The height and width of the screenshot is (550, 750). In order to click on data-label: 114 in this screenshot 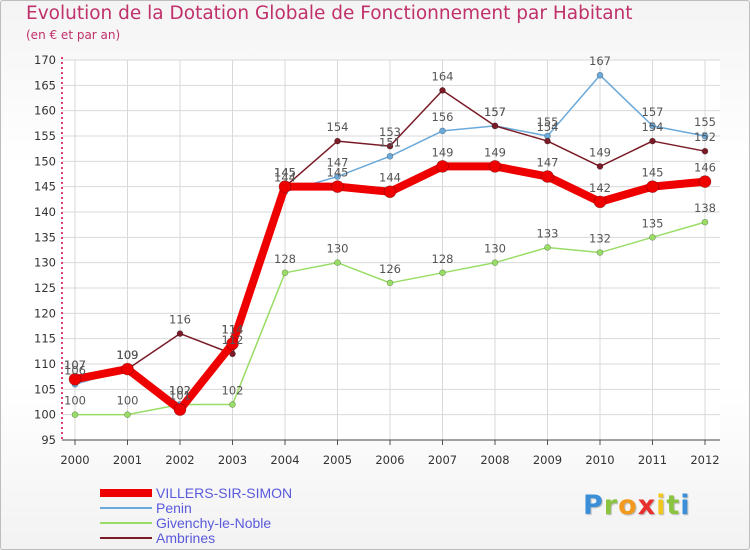, I will do `click(233, 330)`.